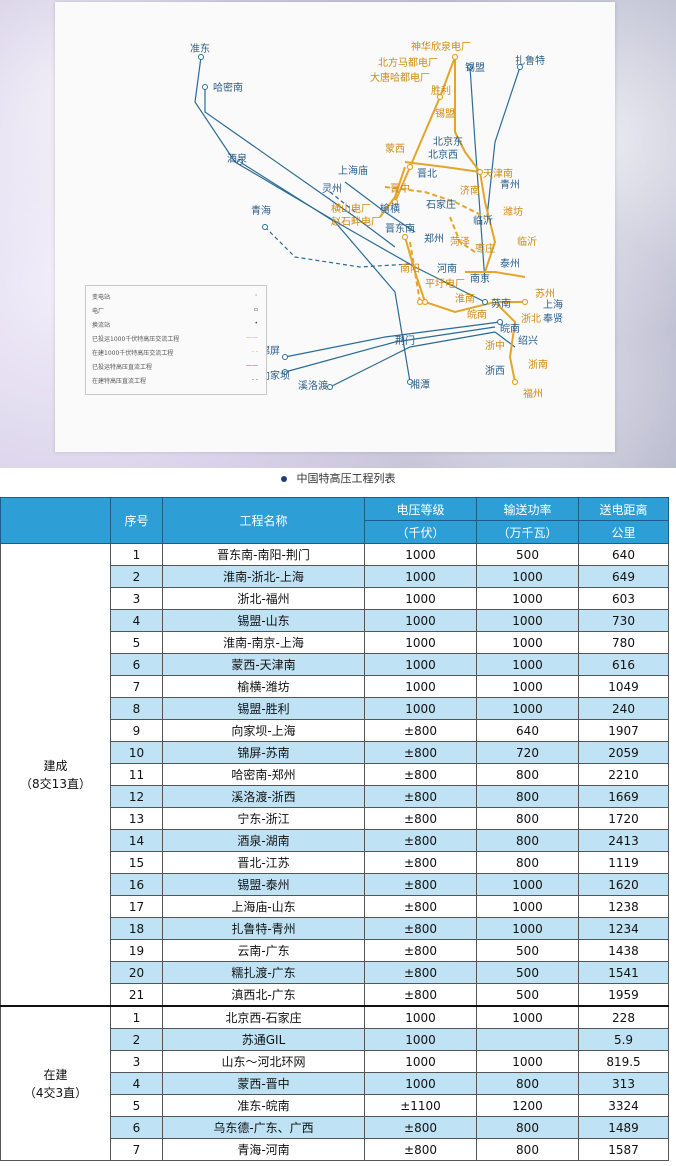  Describe the element at coordinates (527, 1105) in the screenshot. I see `cell-power: 1200` at that location.